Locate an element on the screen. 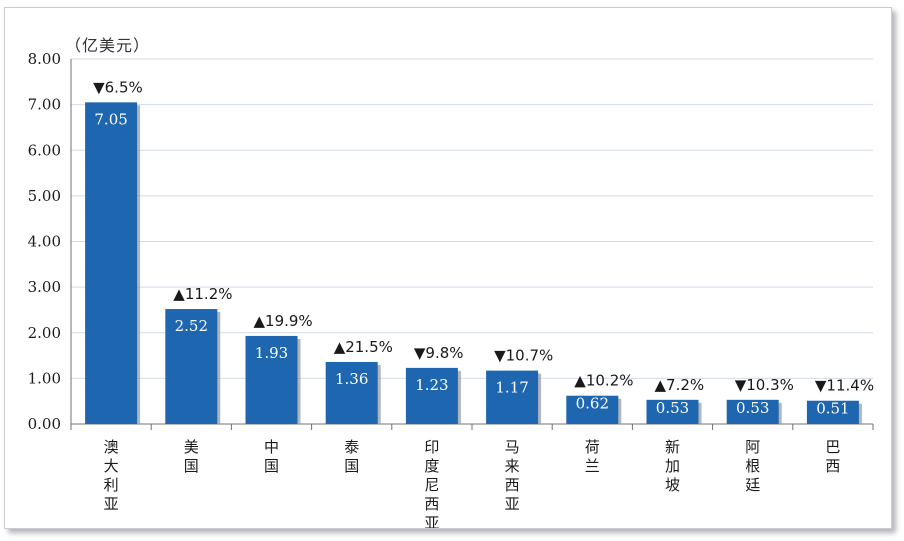 The height and width of the screenshot is (541, 904). change-label: ▲10.2% is located at coordinates (603, 381).